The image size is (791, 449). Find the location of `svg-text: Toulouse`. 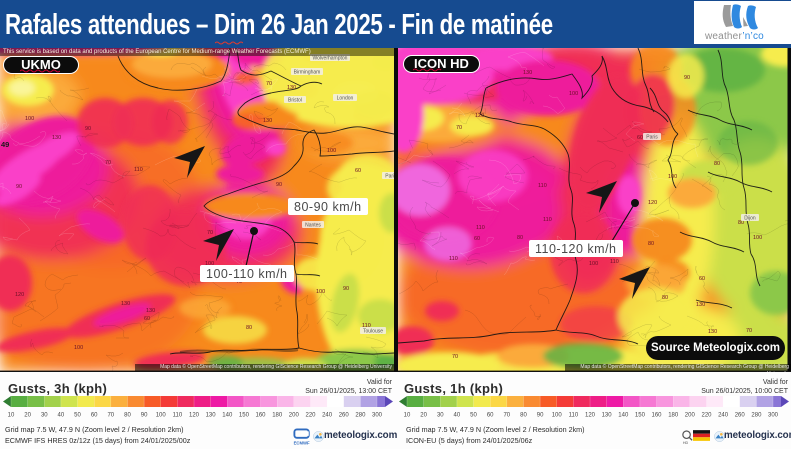

svg-text: Toulouse is located at coordinates (373, 332).